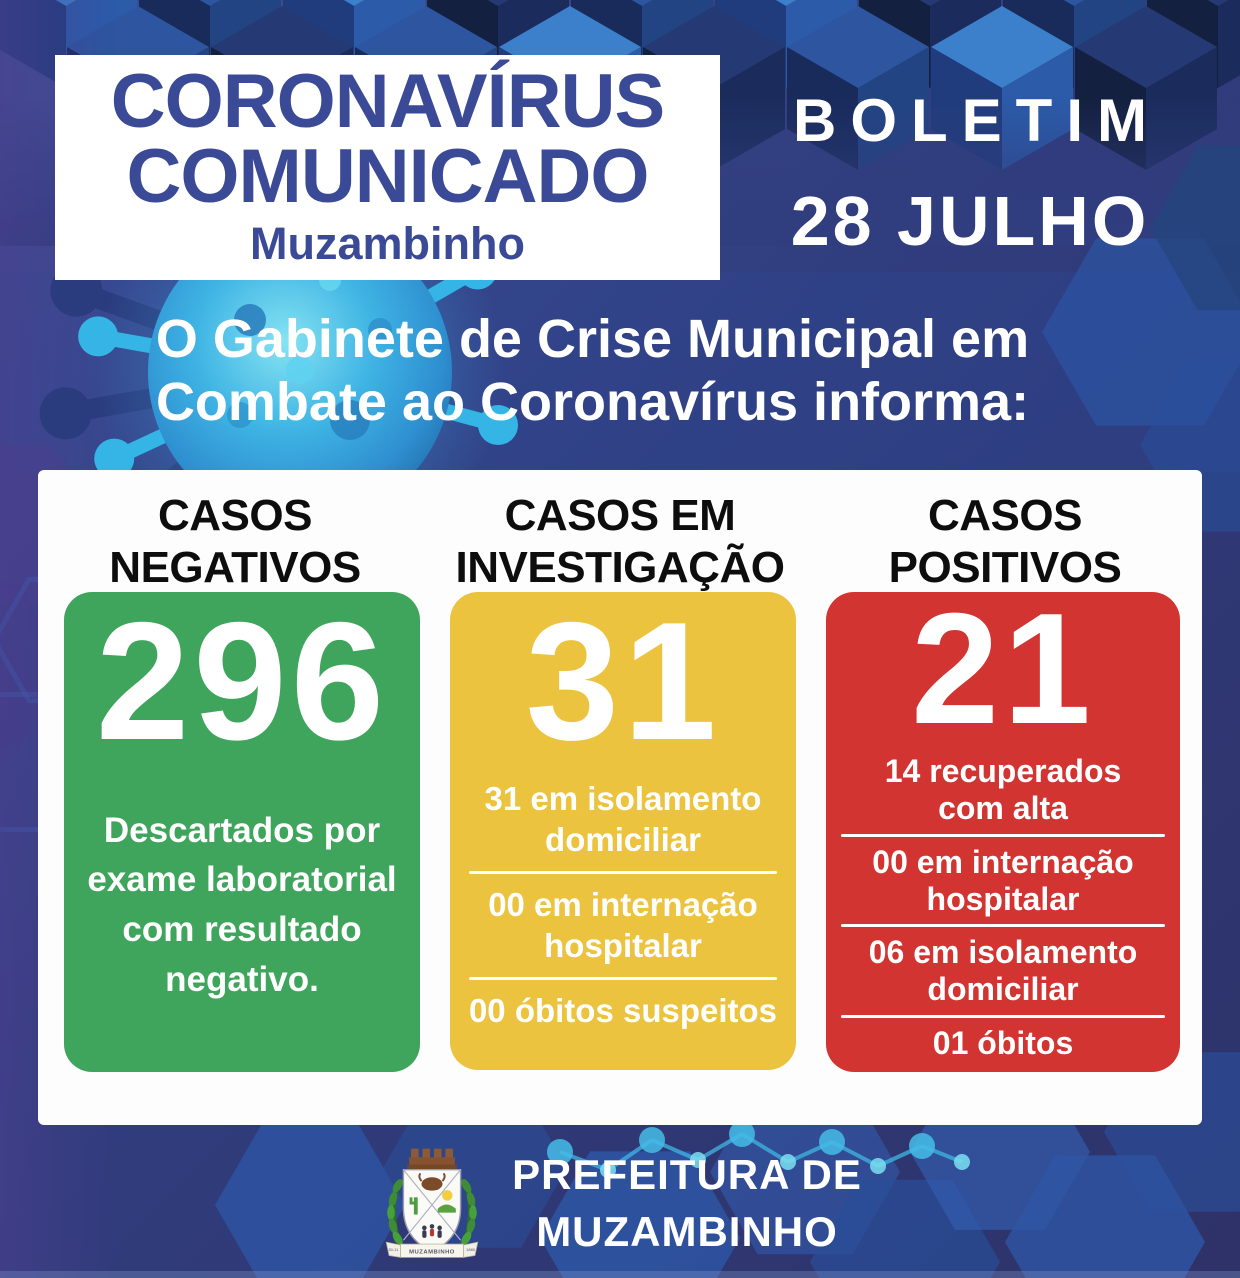 The image size is (1240, 1278). Describe the element at coordinates (977, 120) in the screenshot. I see `bulletin-label: BOLETIM` at that location.